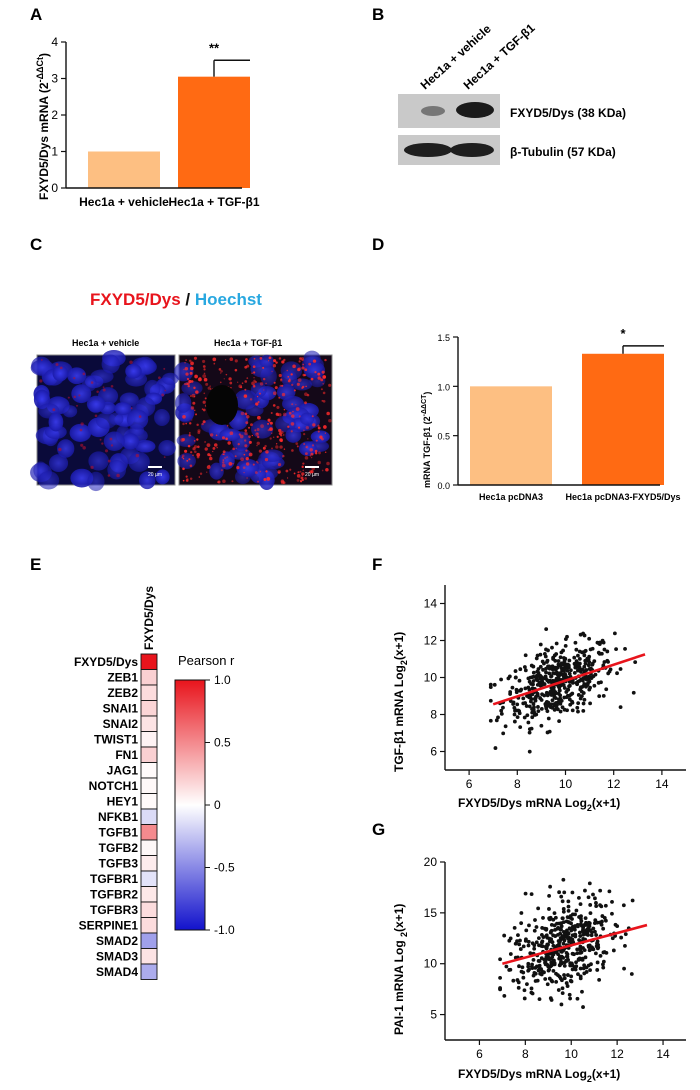 The height and width of the screenshot is (1090, 700). Describe the element at coordinates (176, 299) in the screenshot. I see `micro-title: FXYD5/Dys / Hoechst` at that location.